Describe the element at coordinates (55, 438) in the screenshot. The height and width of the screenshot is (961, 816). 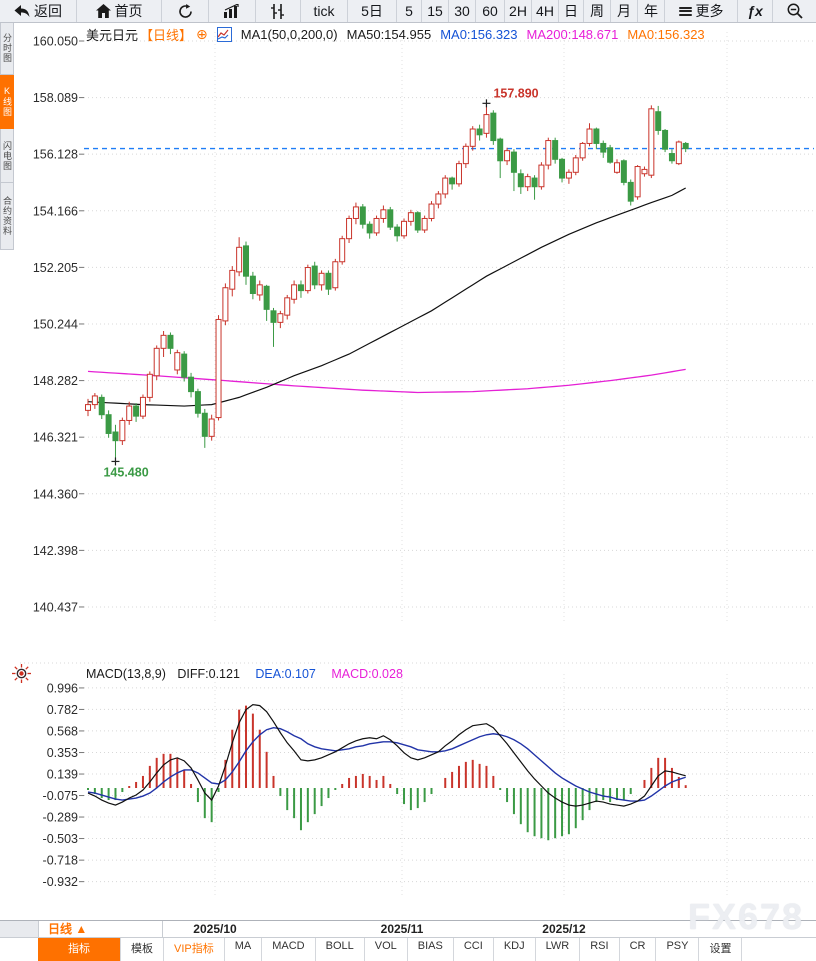
I see `svg-text: 146.321` at that location.